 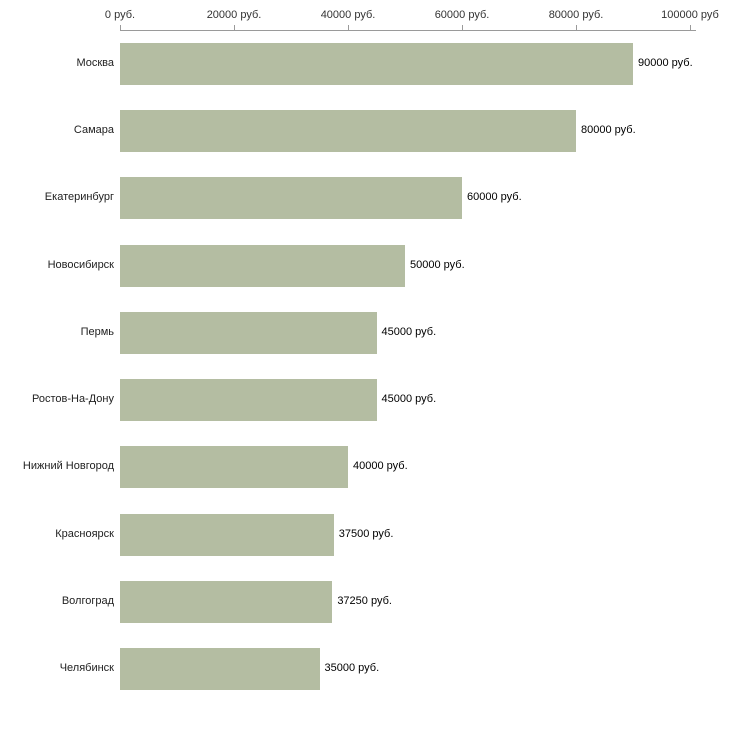 What do you see at coordinates (68, 466) in the screenshot?
I see `category-label: Нижний Новгород` at bounding box center [68, 466].